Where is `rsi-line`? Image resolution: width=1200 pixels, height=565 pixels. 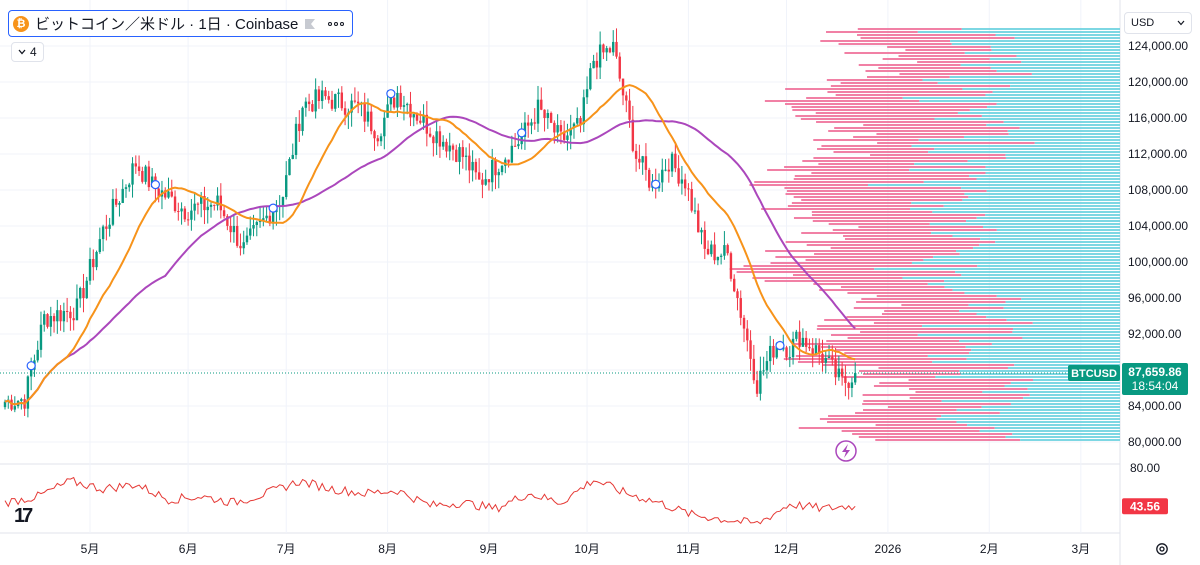
rsi-line is located at coordinates (430, 500).